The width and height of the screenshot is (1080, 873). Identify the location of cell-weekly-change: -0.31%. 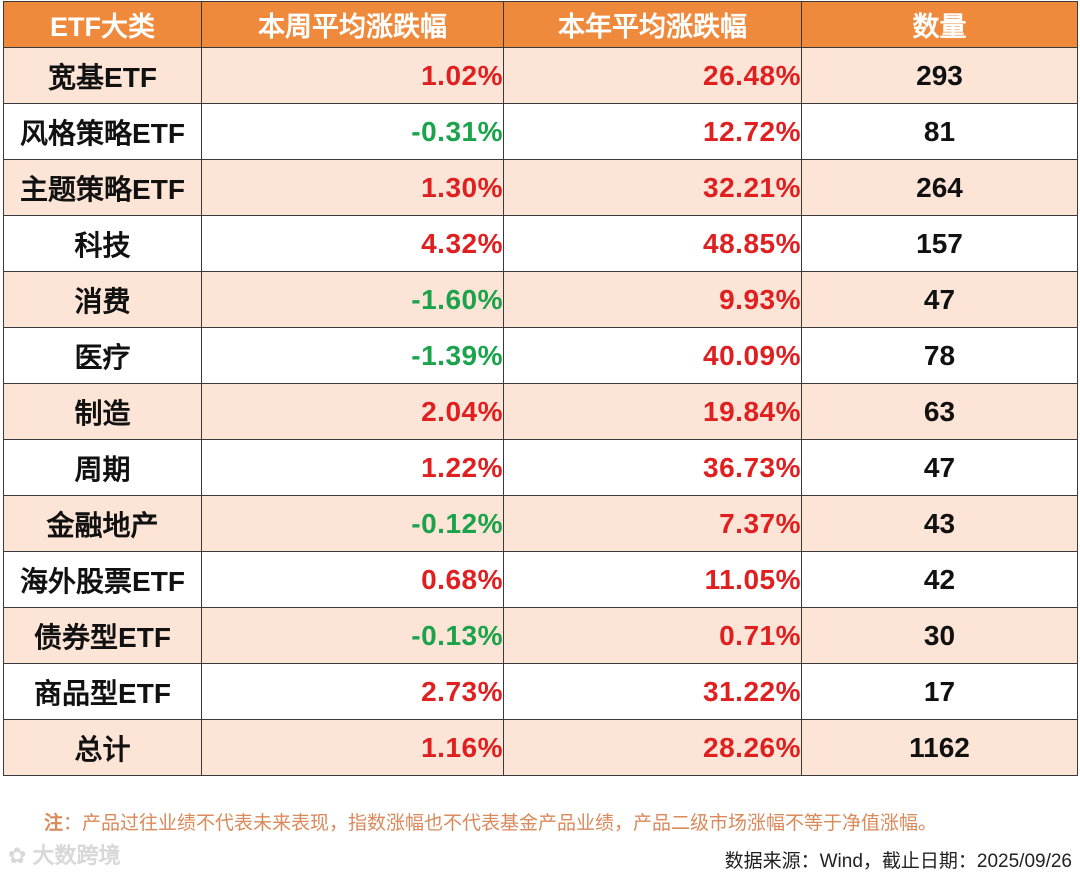
(352, 131).